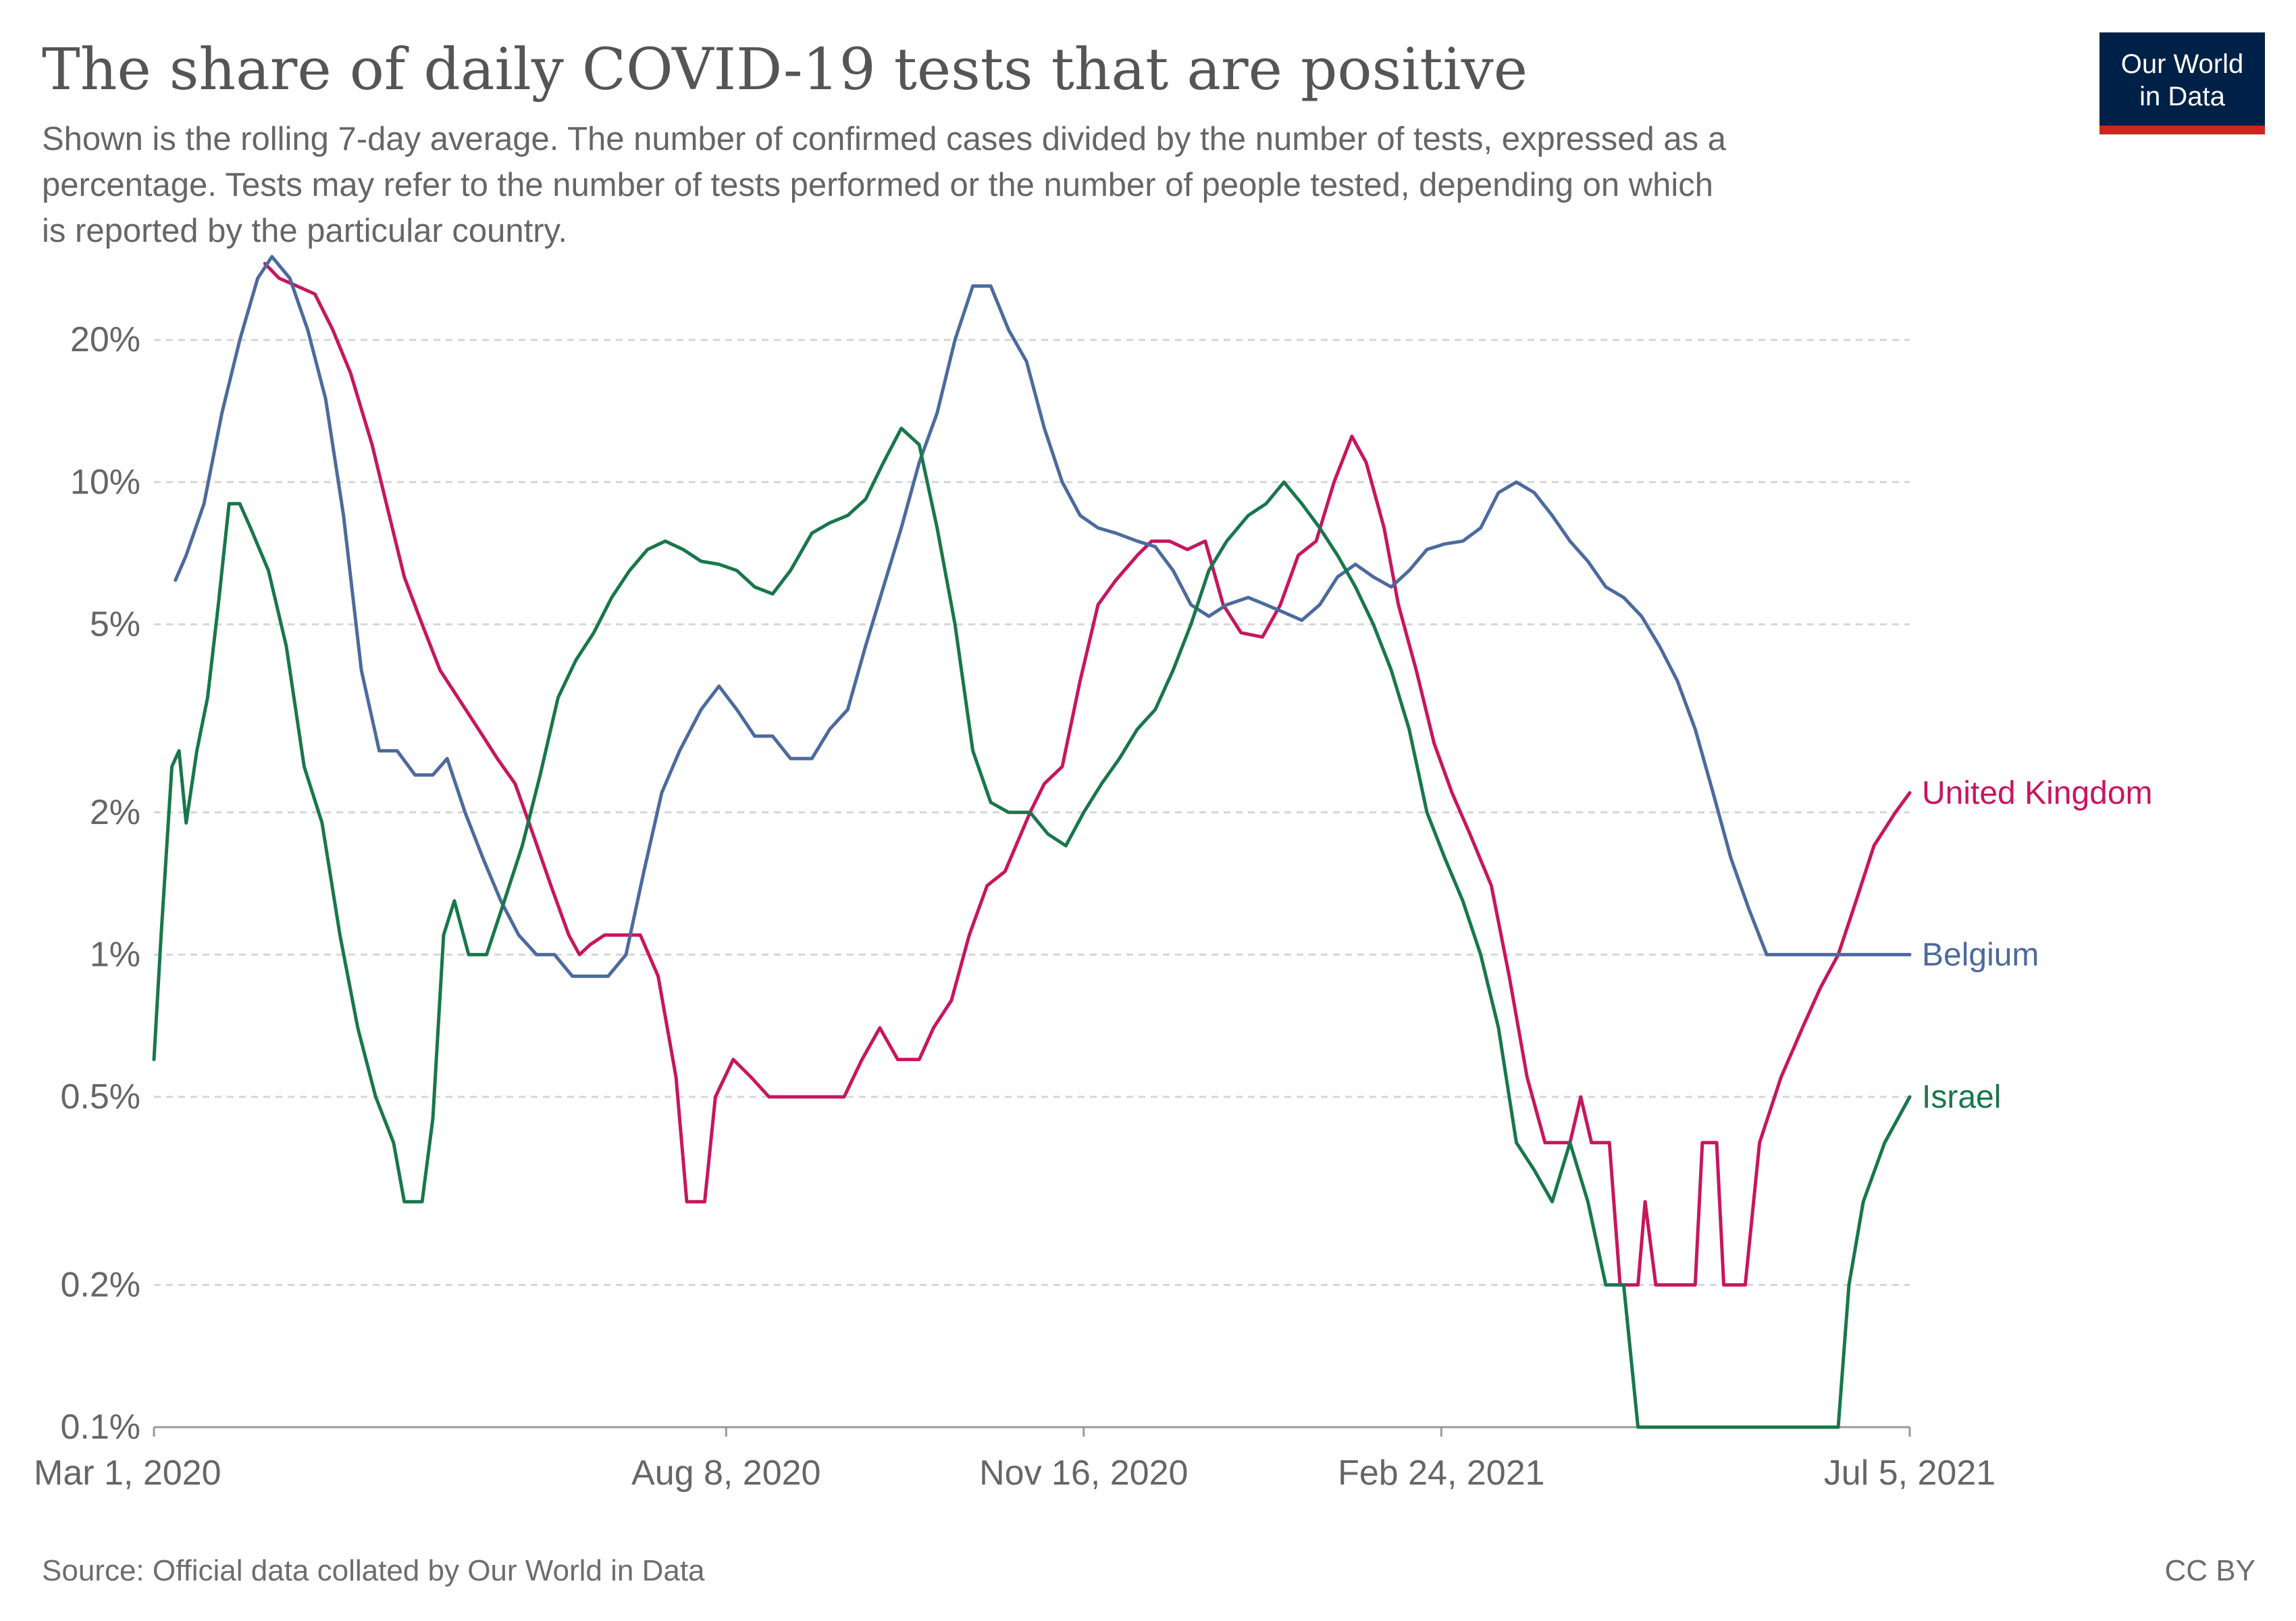 This screenshot has width=2296, height=1621. Describe the element at coordinates (1981, 955) in the screenshot. I see `series-label-belgium: Belgium` at that location.